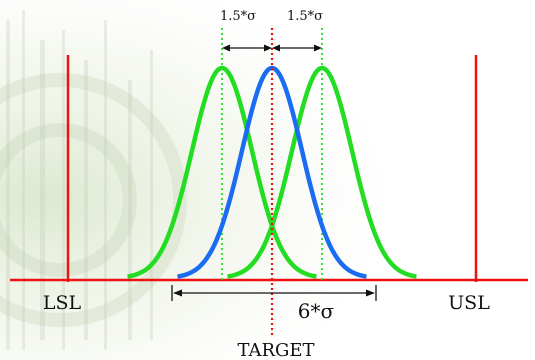  I want to click on target-label: TARGET, so click(275, 350).